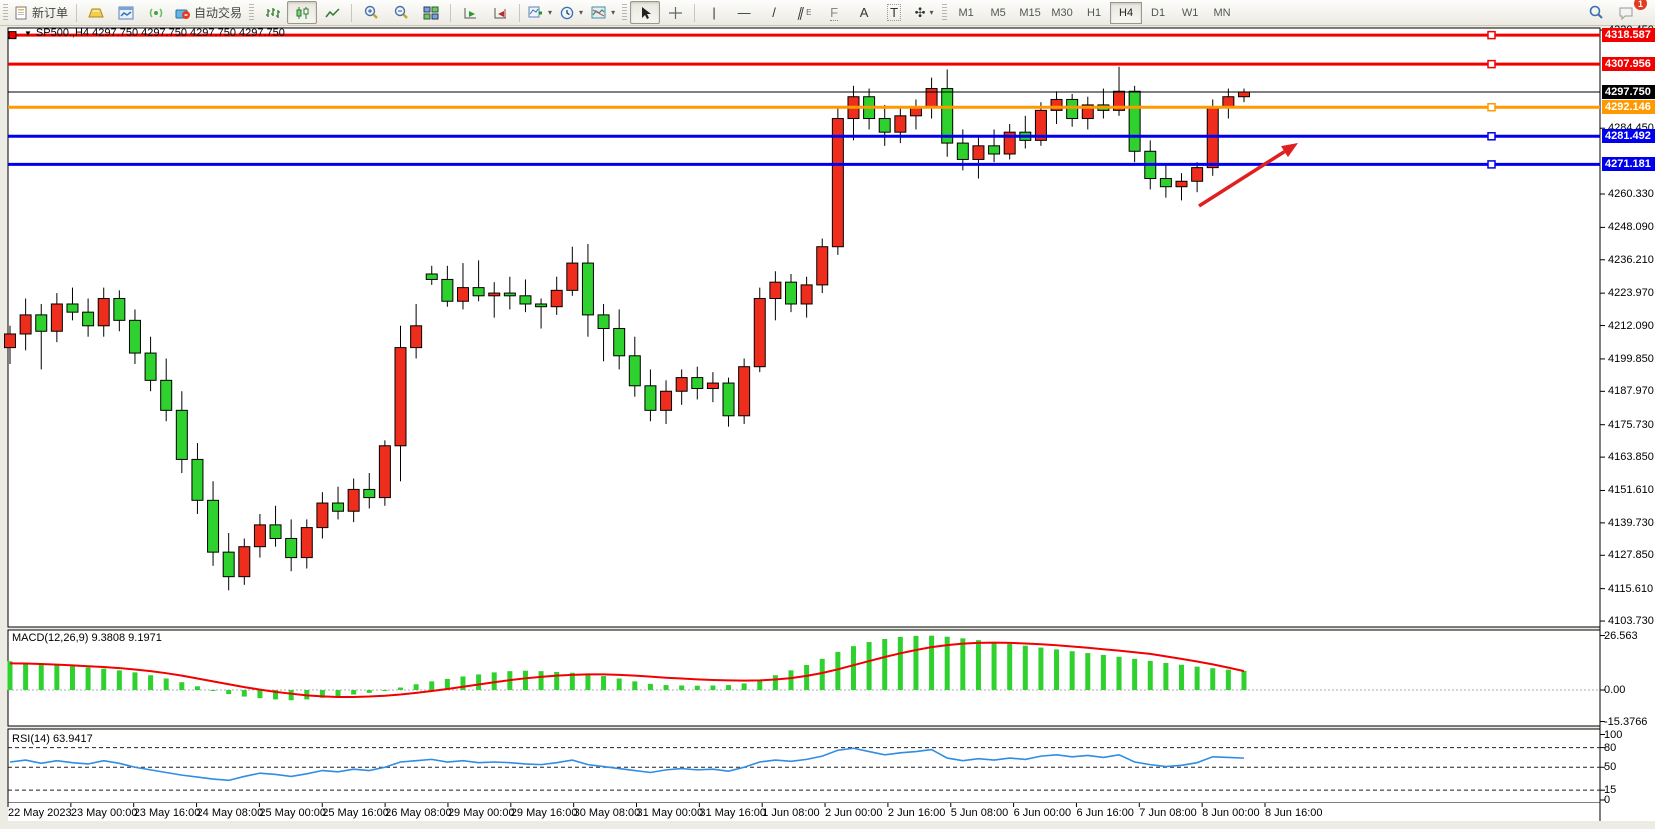 Image resolution: width=1655 pixels, height=829 pixels. I want to click on trendline-tool: /, so click(774, 12).